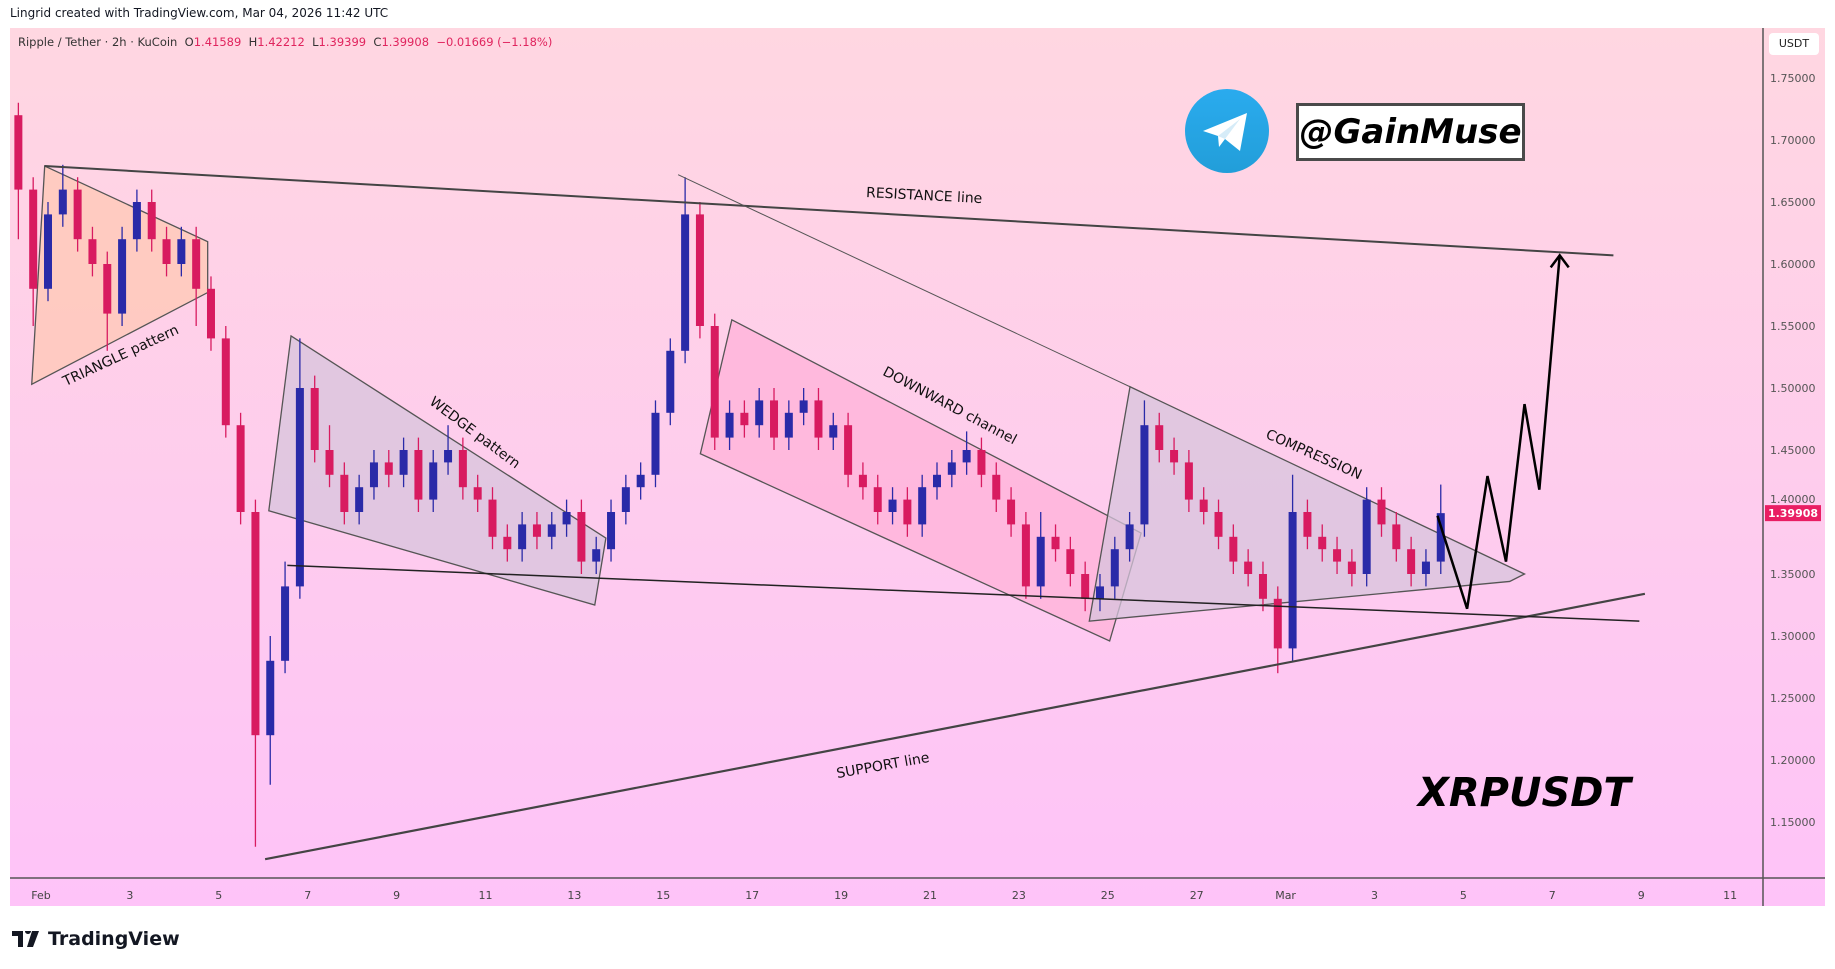  Describe the element at coordinates (574, 895) in the screenshot. I see `x-tick-label: 13` at that location.